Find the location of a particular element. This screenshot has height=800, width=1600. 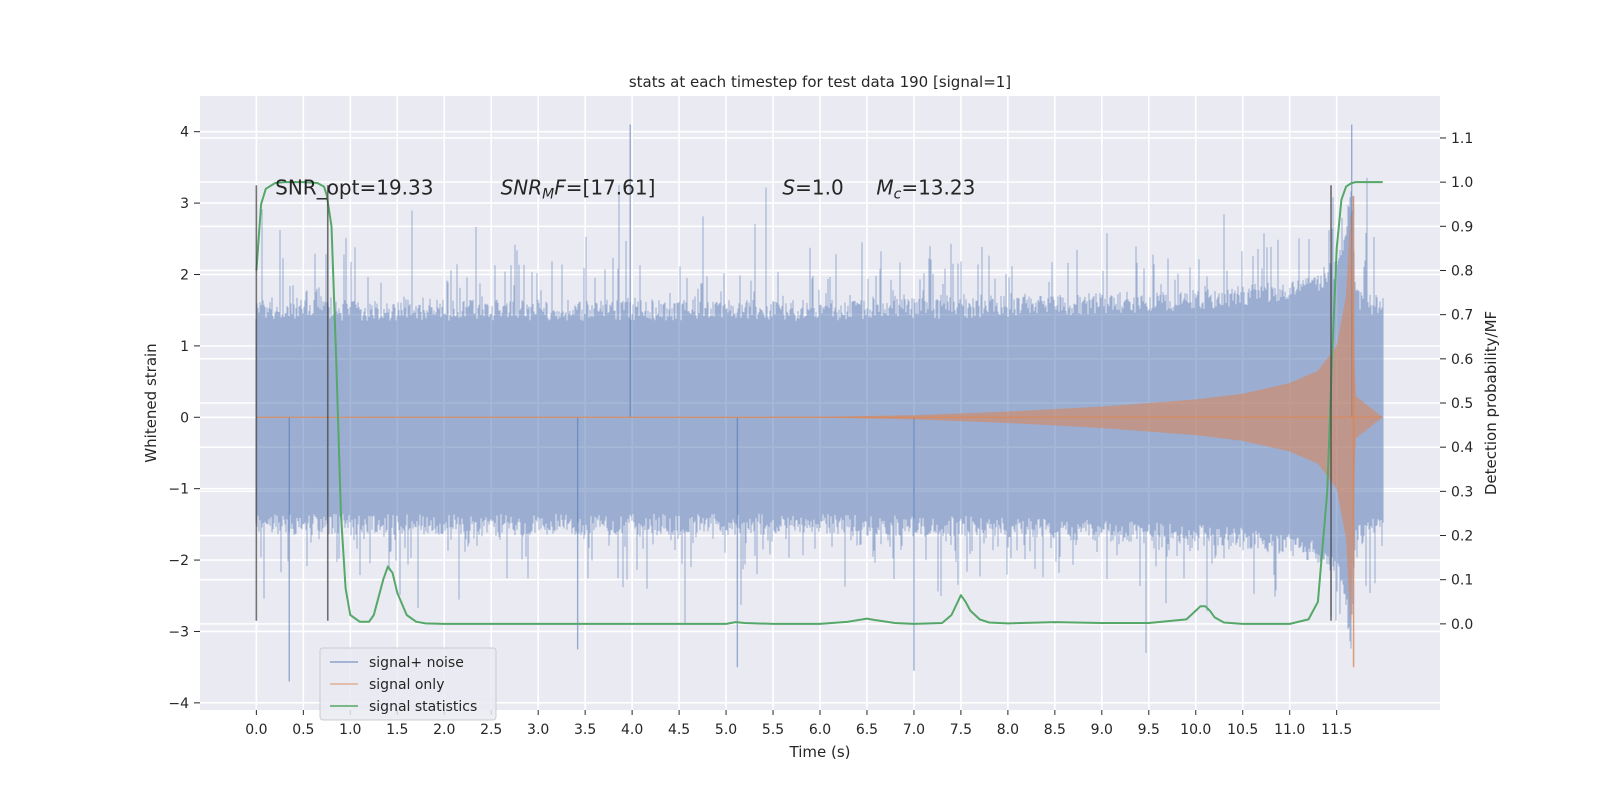

annotation-3-part-1: c is located at coordinates (898, 194).